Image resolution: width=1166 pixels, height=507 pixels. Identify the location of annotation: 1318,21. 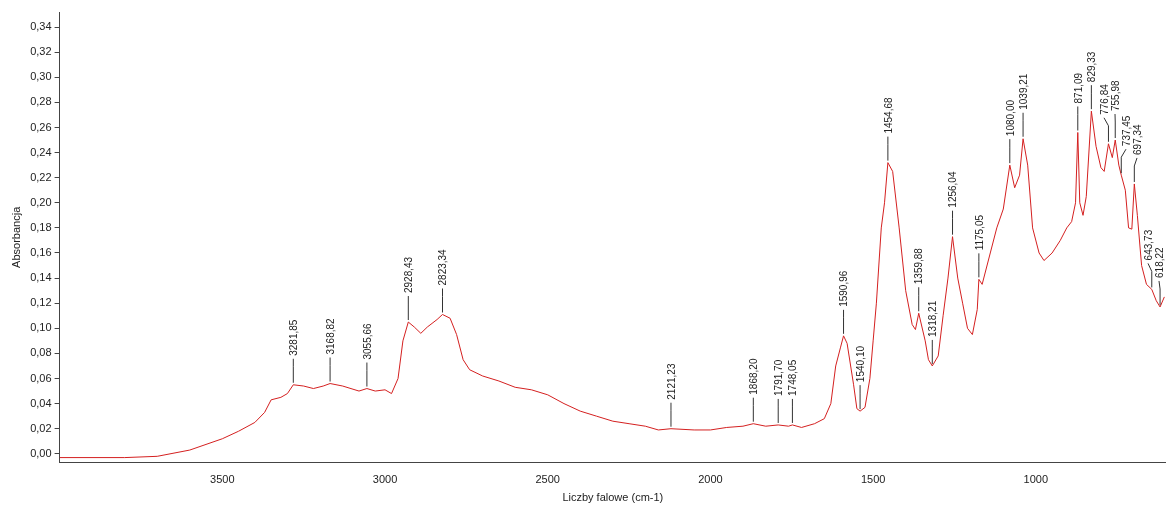
(933, 318).